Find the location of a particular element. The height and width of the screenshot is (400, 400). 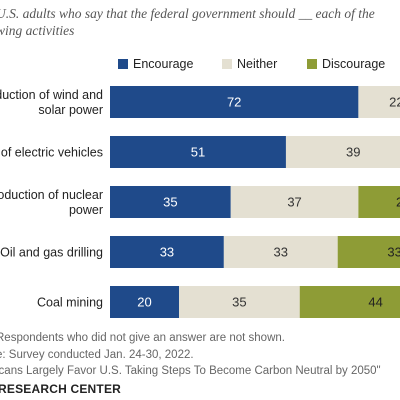

legend-item-discourage: Discourage is located at coordinates (346, 64).